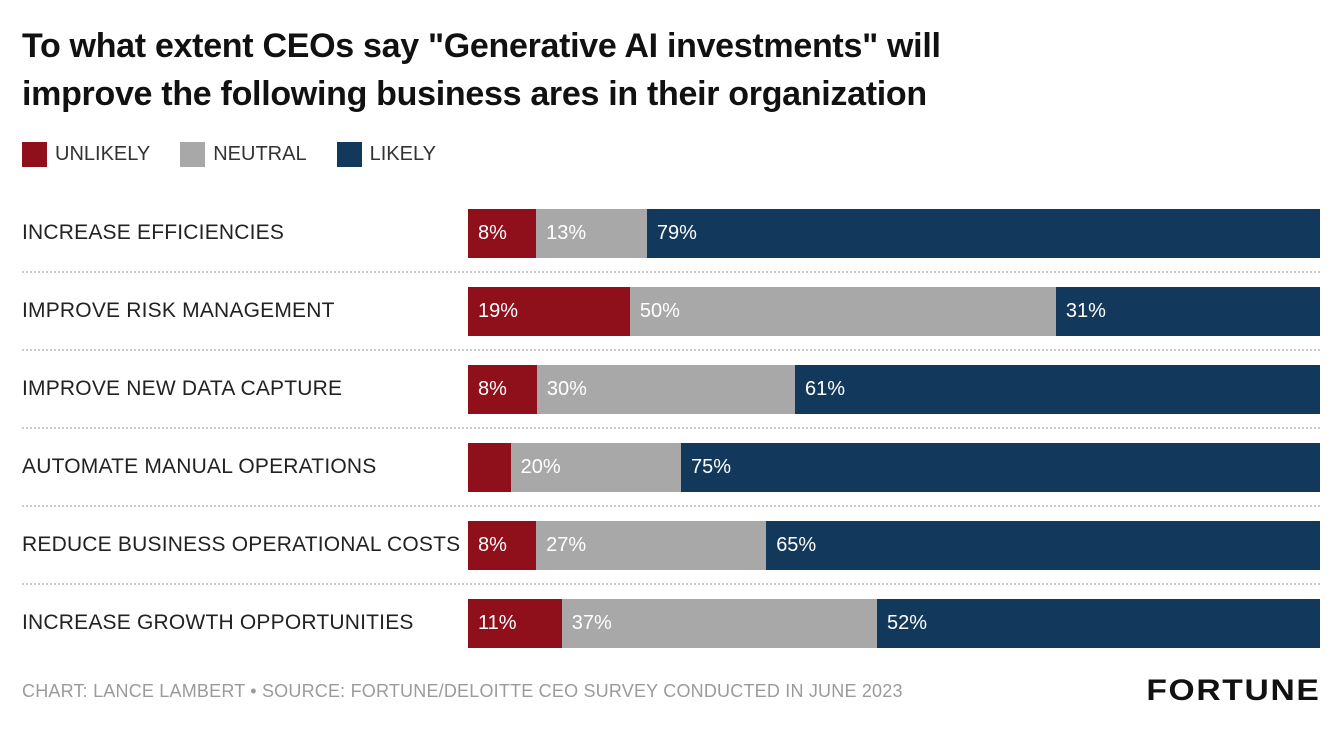  What do you see at coordinates (498, 310) in the screenshot?
I see `bar-value-label: 19%` at bounding box center [498, 310].